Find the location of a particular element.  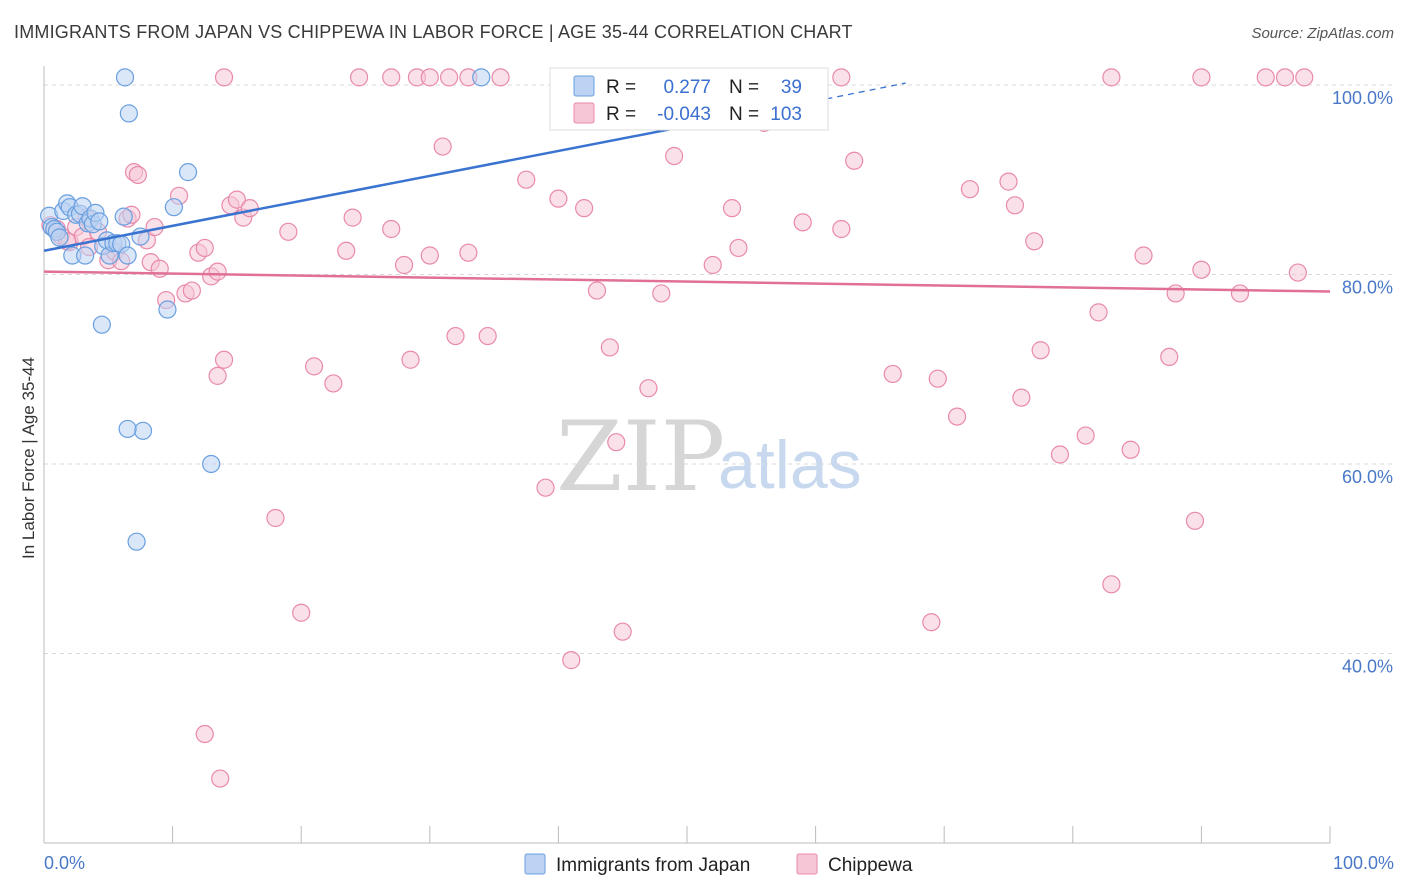

watermark-zip: ZIP is located at coordinates (640, 457).